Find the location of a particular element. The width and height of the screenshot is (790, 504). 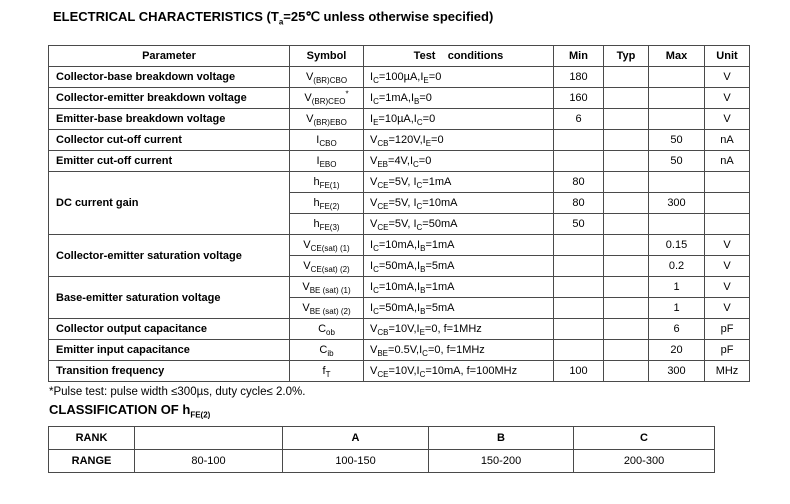

rank-value-cell: C is located at coordinates (644, 438).